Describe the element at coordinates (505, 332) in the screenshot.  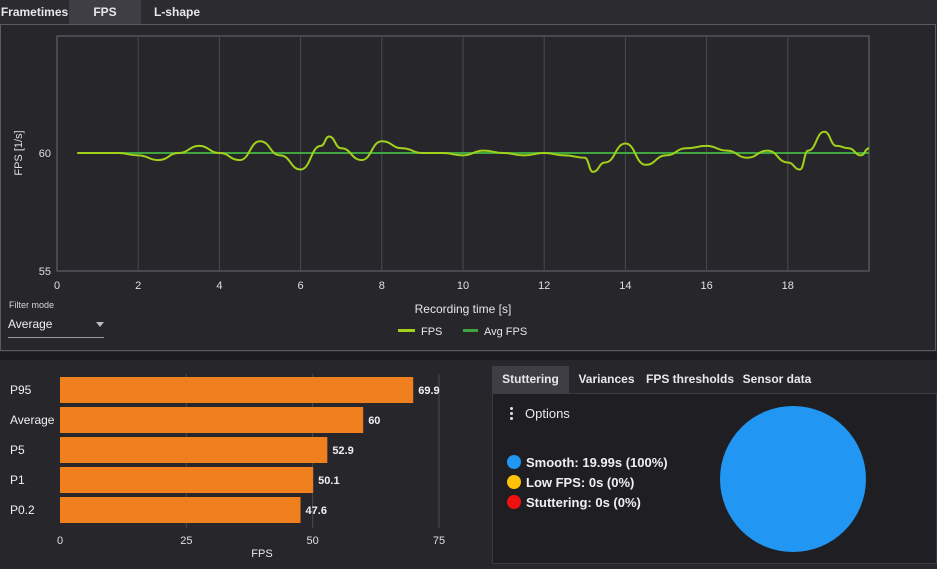
I see `legend-avg-fps-label: Avg FPS` at that location.